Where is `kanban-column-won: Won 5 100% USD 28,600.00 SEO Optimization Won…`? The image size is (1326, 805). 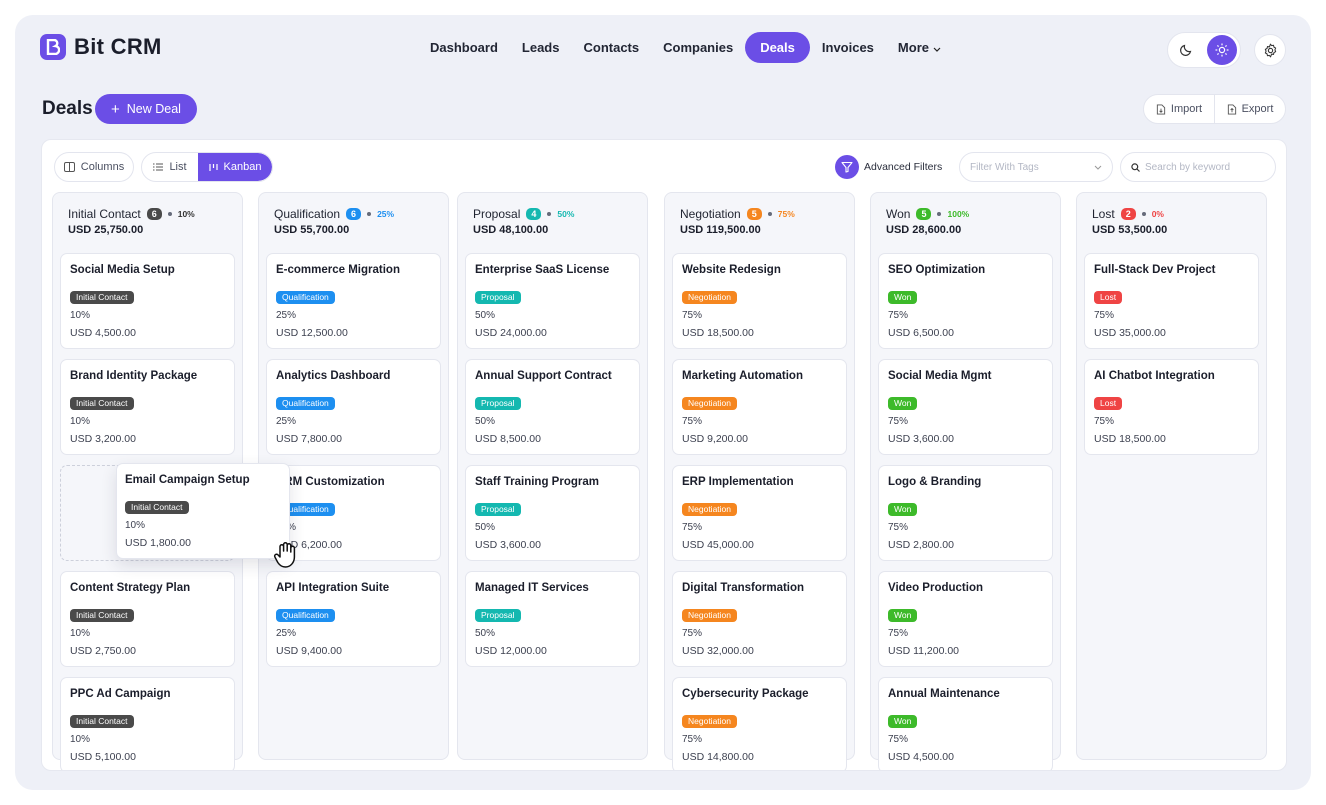
kanban-column-won: Won 5 100% USD 28,600.00 SEO Optimization Won… is located at coordinates (965, 481).